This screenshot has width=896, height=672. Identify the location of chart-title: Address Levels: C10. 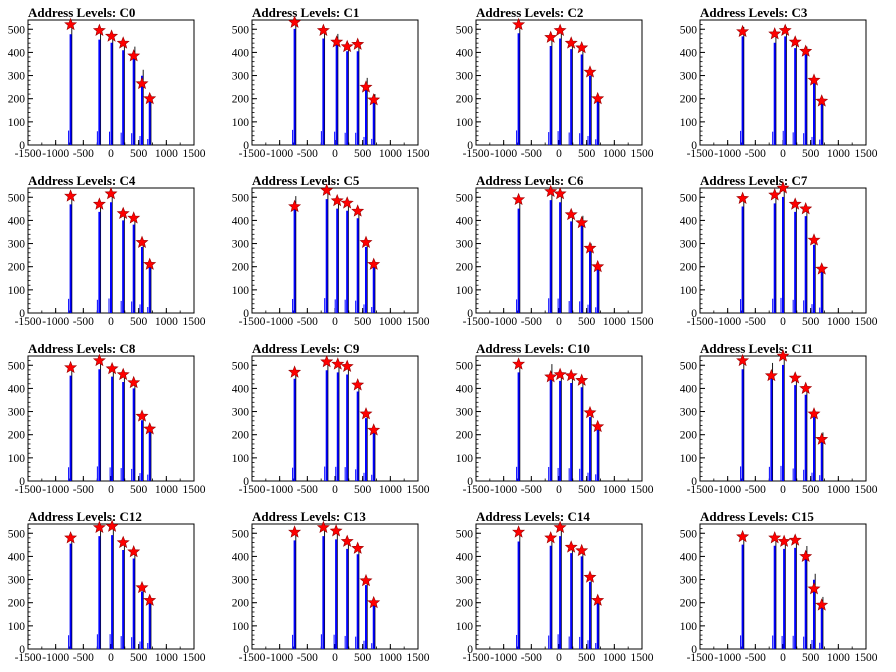
(533, 348).